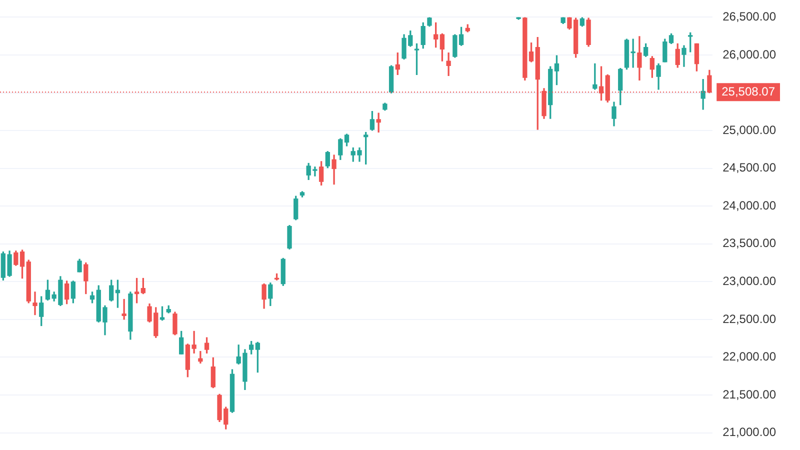  Describe the element at coordinates (749, 167) in the screenshot. I see `y-tick-label: 24,500.00` at that location.